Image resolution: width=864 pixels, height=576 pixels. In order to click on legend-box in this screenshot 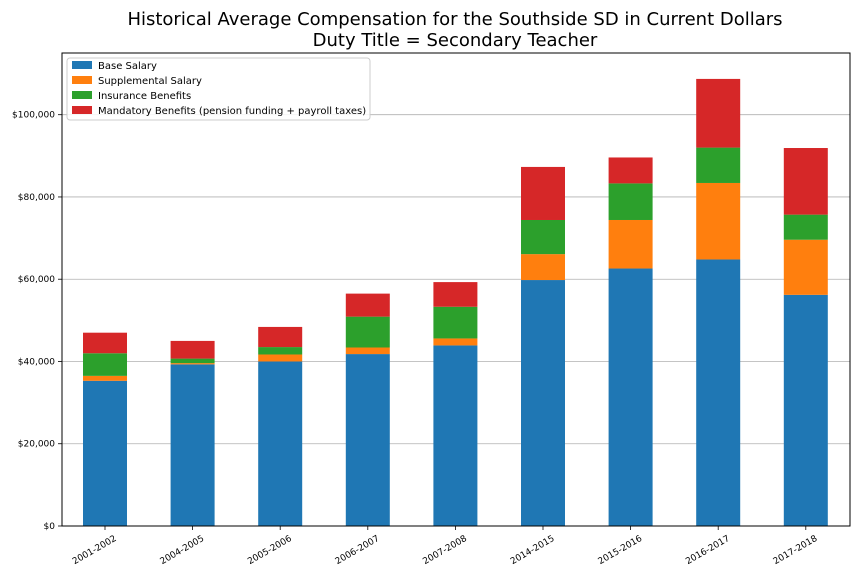, I will do `click(218, 89)`.